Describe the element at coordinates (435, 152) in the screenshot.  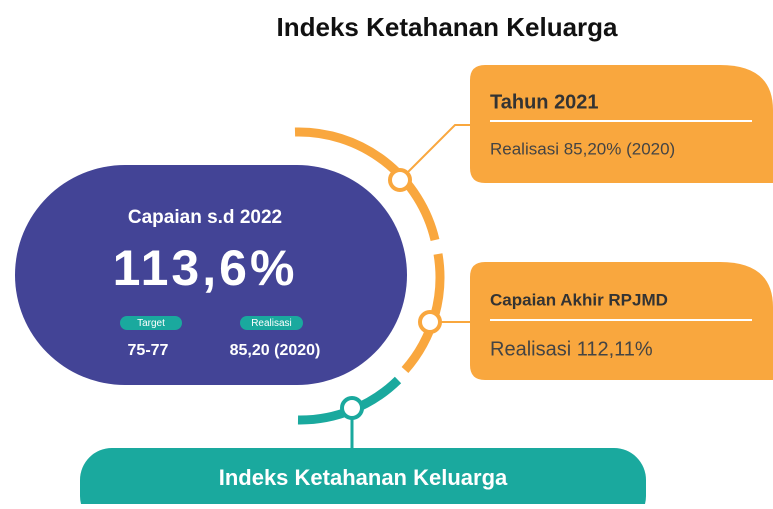
I see `connector` at that location.